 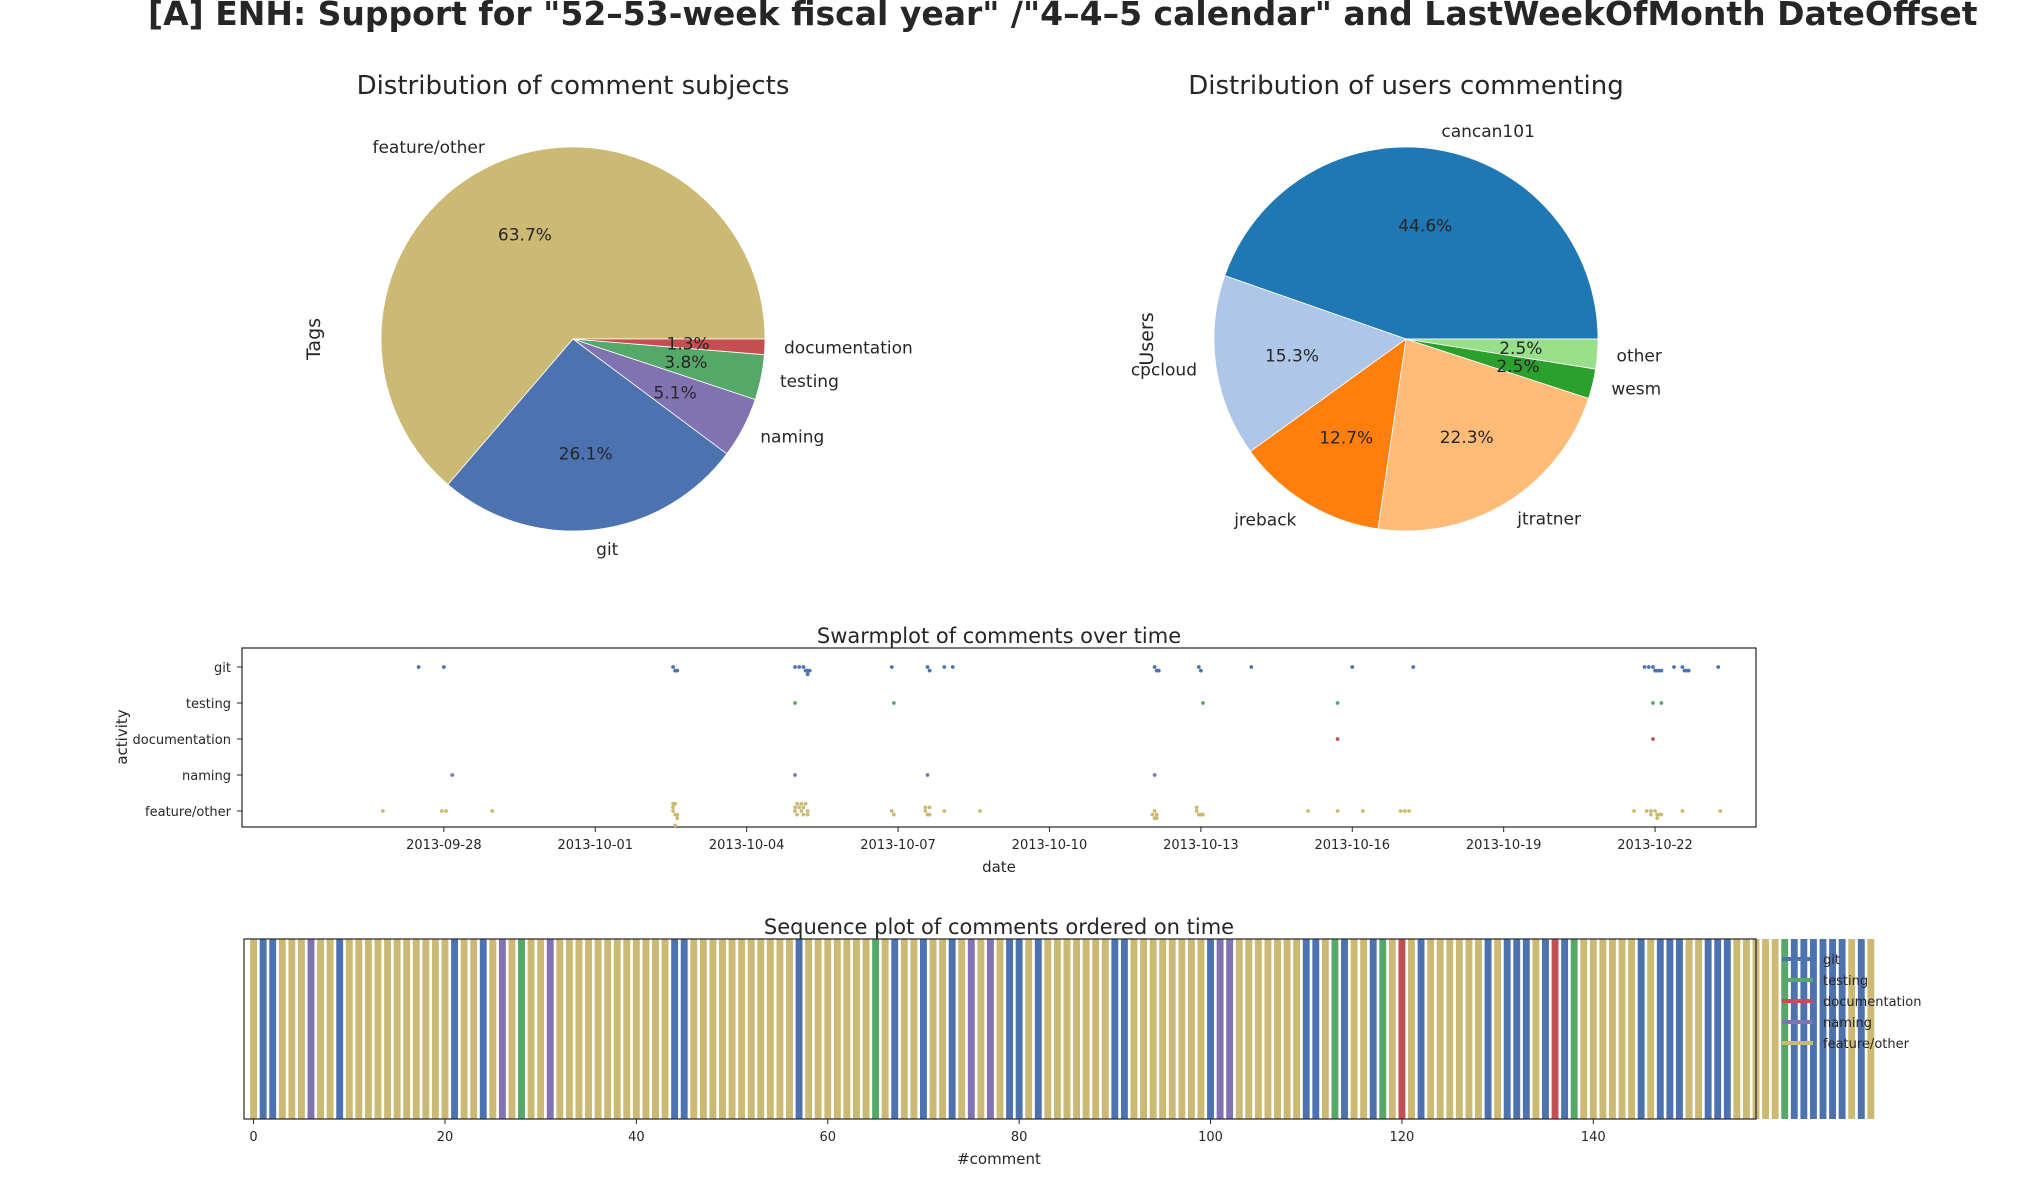 I want to click on legend-label-feature-other: feature/other, so click(x=1866, y=1044).